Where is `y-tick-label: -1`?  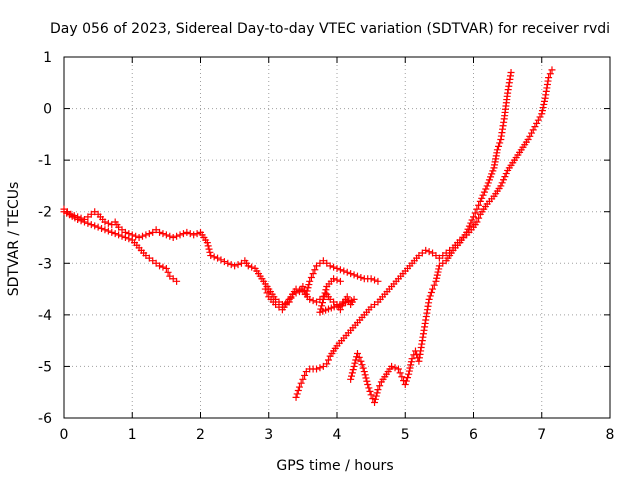 y-tick-label: -1 is located at coordinates (45, 161).